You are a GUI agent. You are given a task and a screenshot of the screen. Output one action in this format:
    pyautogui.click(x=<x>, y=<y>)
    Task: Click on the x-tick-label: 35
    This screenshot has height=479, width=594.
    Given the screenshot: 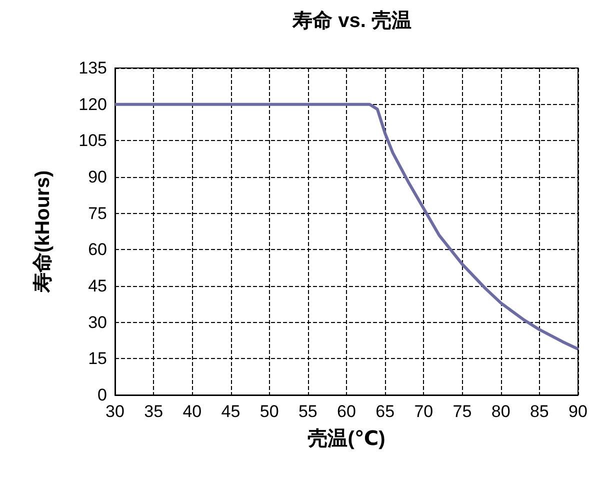 What is the action you would take?
    pyautogui.click(x=154, y=411)
    